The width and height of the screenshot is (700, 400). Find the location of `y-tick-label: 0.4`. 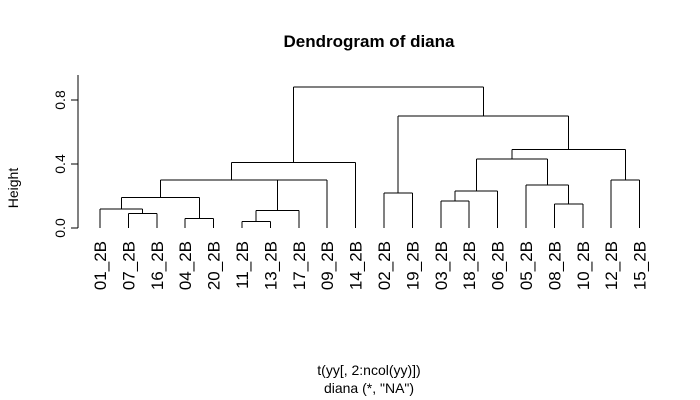

y-tick-label: 0.4 is located at coordinates (60, 164).